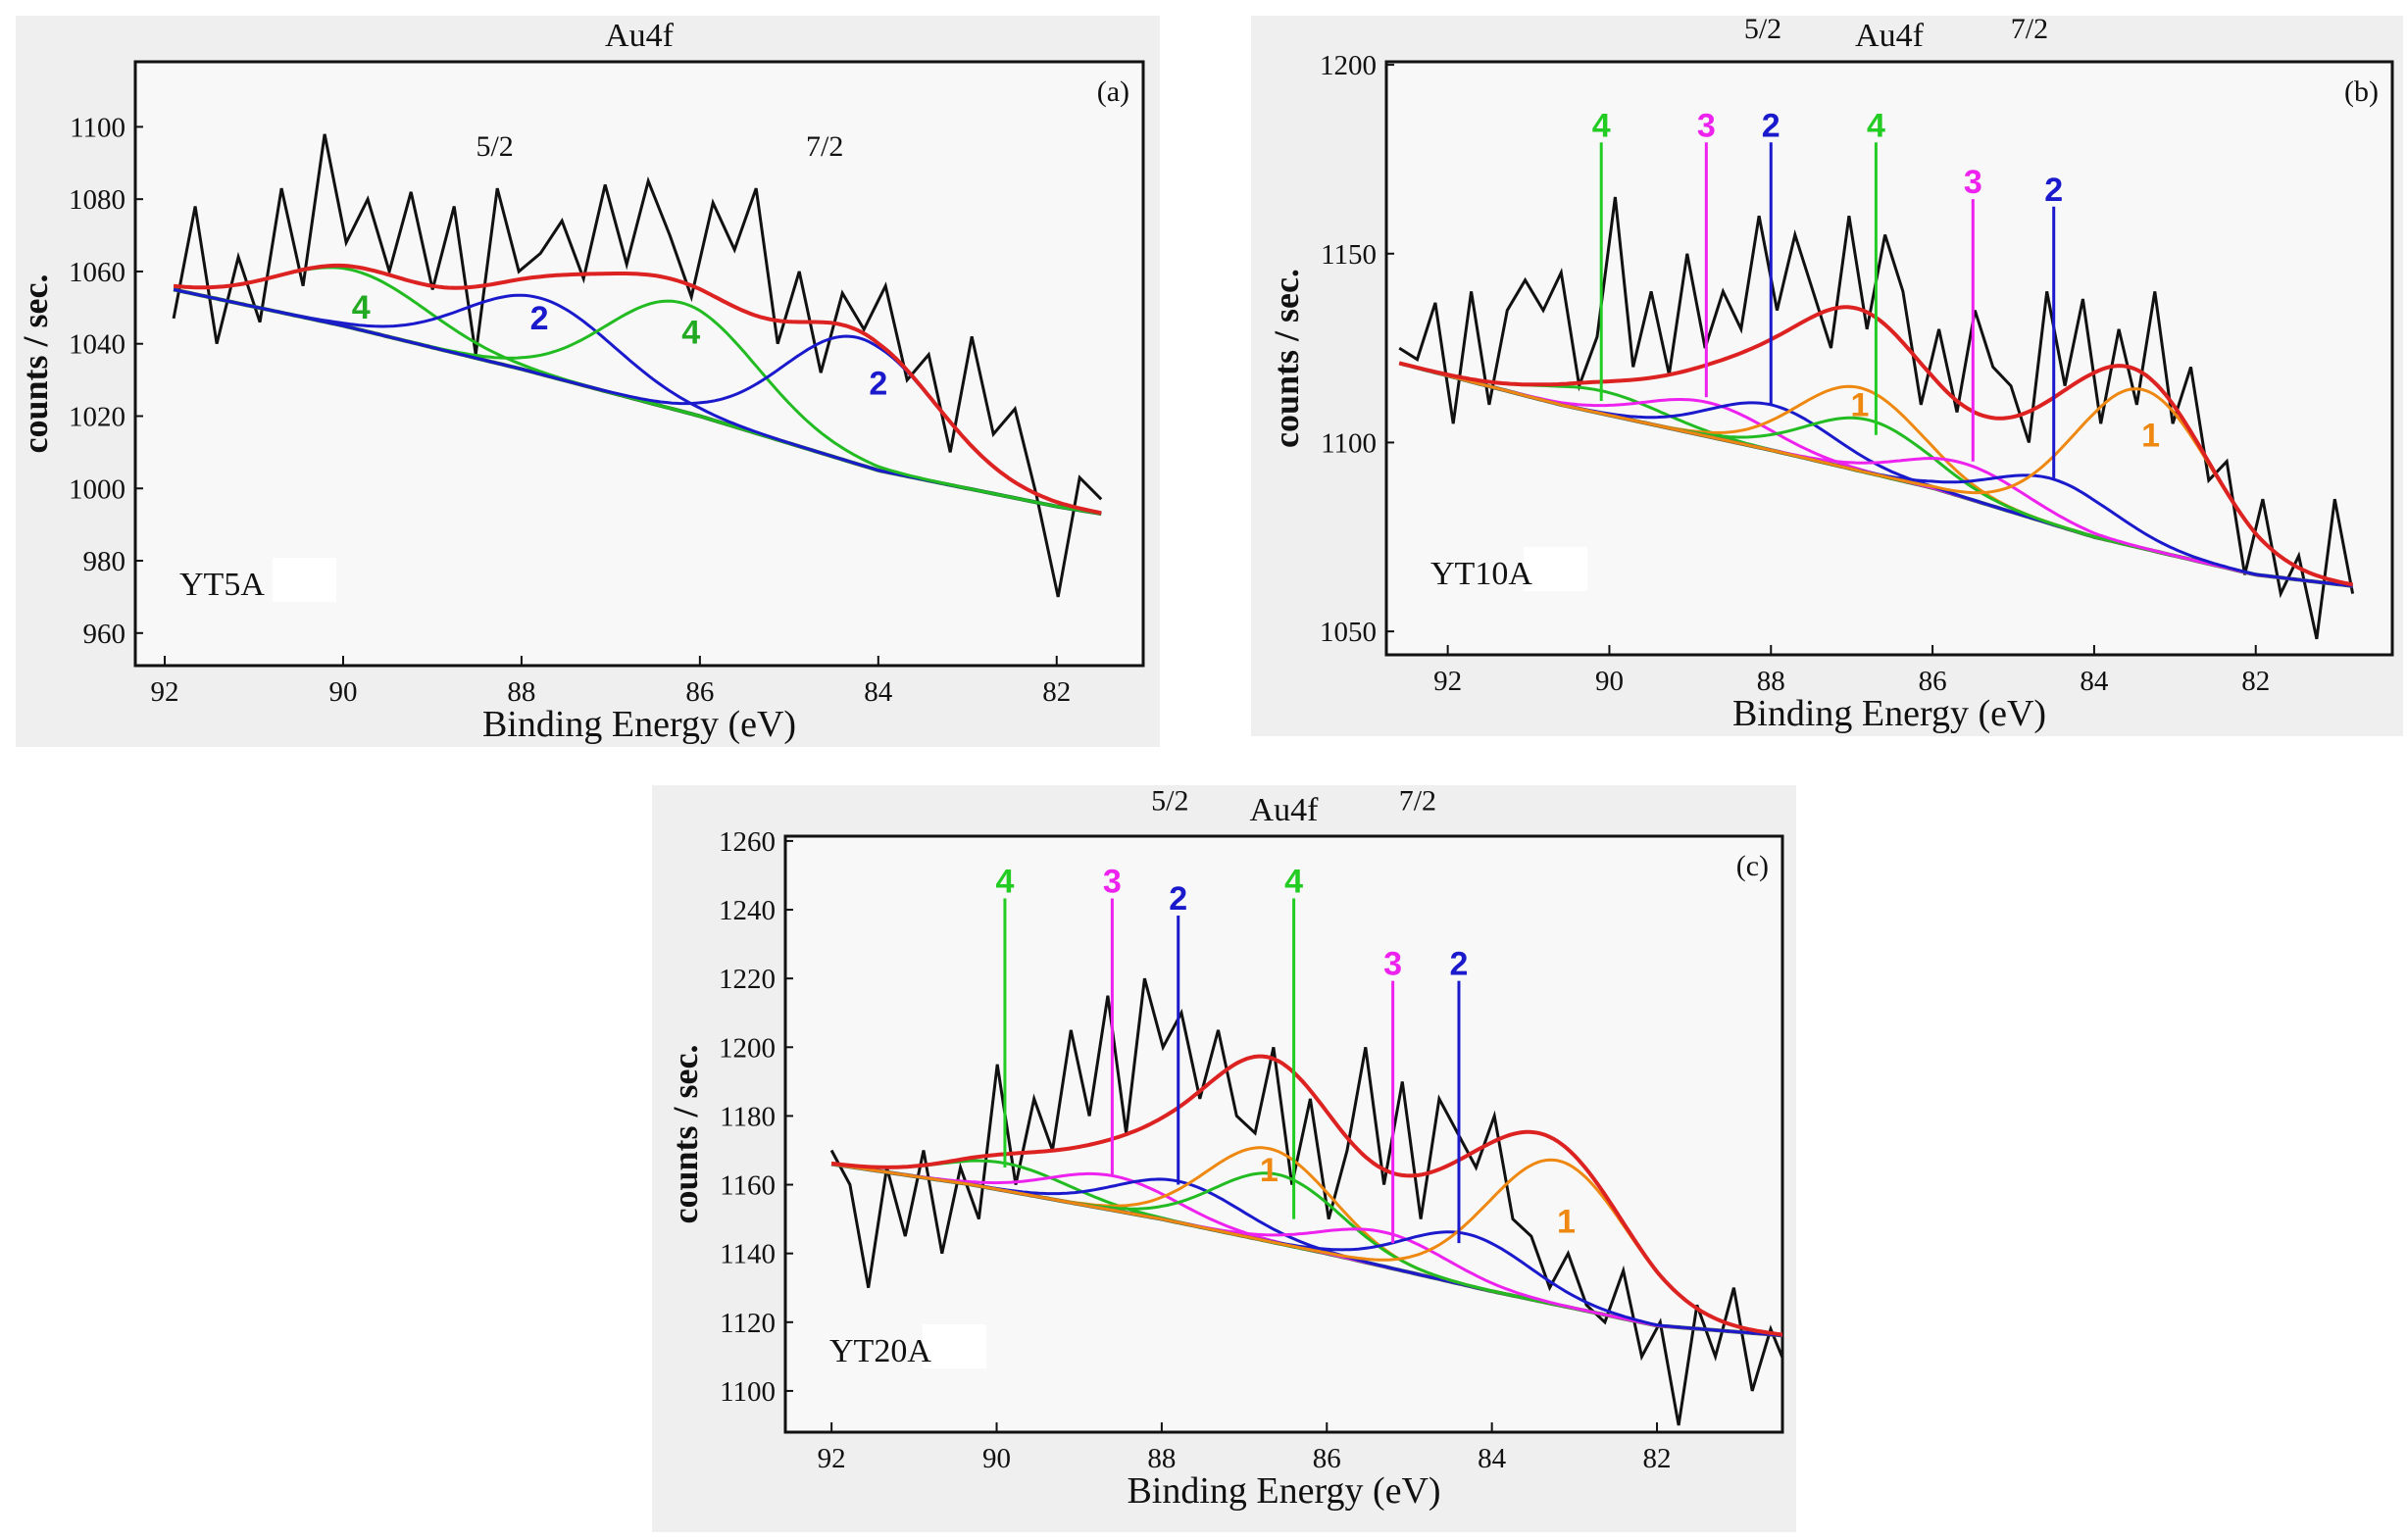 This screenshot has width=2407, height=1540. Describe the element at coordinates (2361, 92) in the screenshot. I see `panel-label: (b)` at that location.